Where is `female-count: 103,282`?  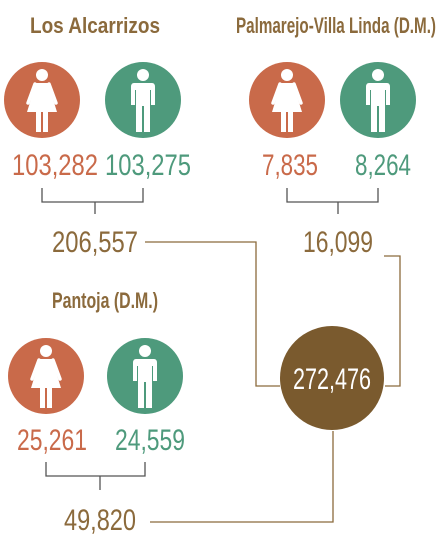
female-count: 103,282 is located at coordinates (55, 165).